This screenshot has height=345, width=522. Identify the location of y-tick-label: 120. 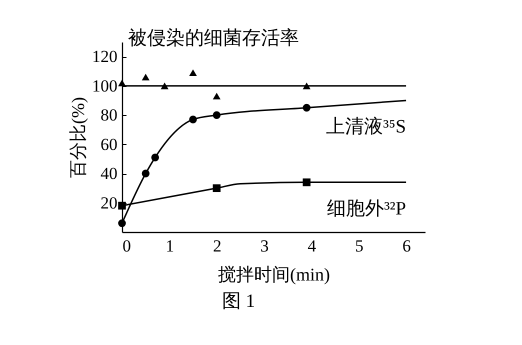
(105, 56).